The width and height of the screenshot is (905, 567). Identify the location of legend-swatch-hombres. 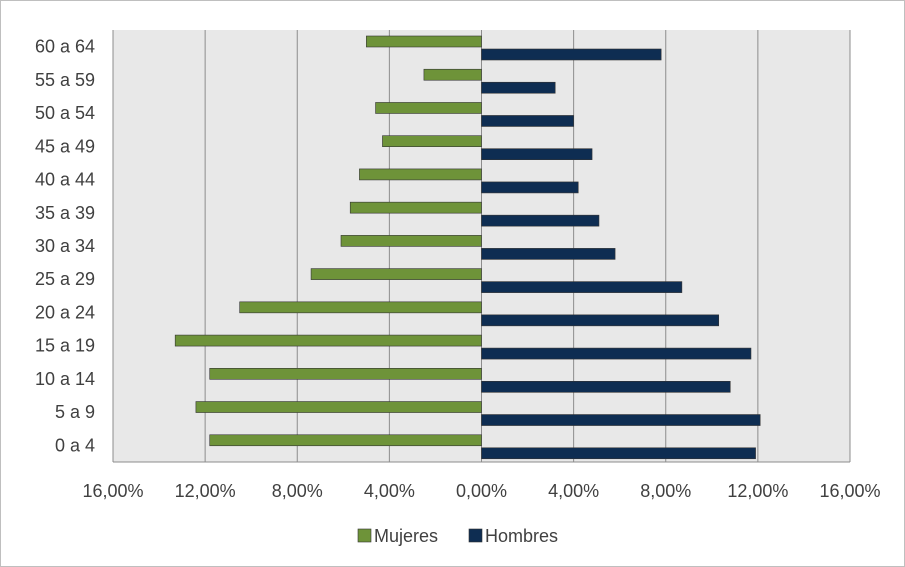
(475, 535).